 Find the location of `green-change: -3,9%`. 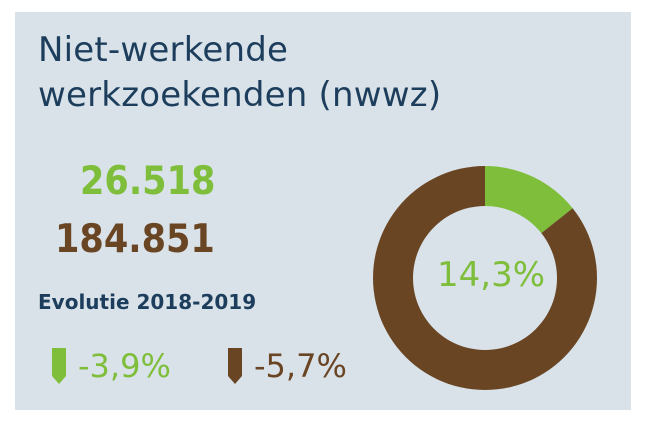

green-change: -3,9% is located at coordinates (111, 366).